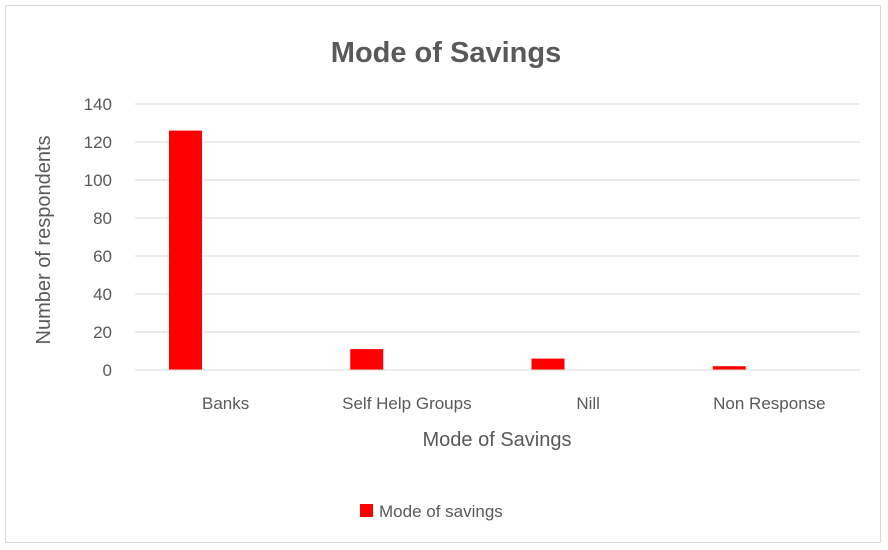 The image size is (888, 550). I want to click on y-tick-label: 40, so click(102, 294).